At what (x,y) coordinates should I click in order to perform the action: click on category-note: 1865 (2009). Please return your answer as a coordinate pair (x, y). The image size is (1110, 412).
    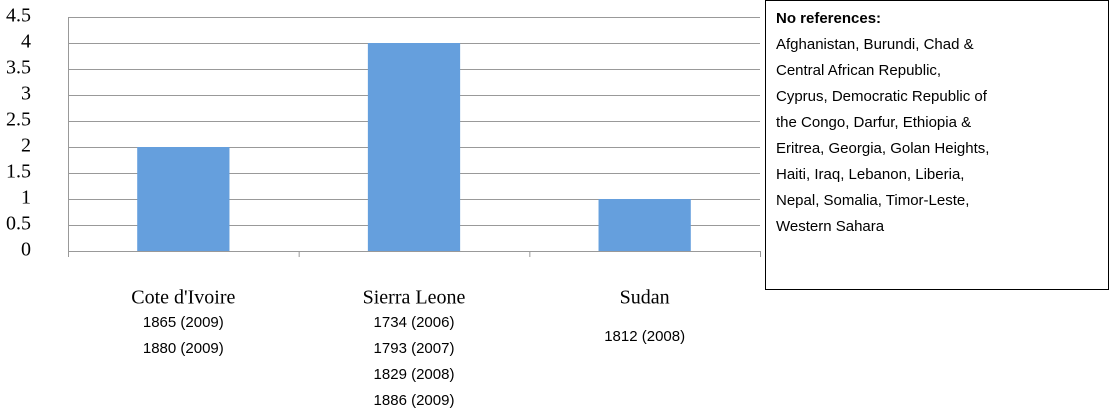
    Looking at the image, I should click on (183, 322).